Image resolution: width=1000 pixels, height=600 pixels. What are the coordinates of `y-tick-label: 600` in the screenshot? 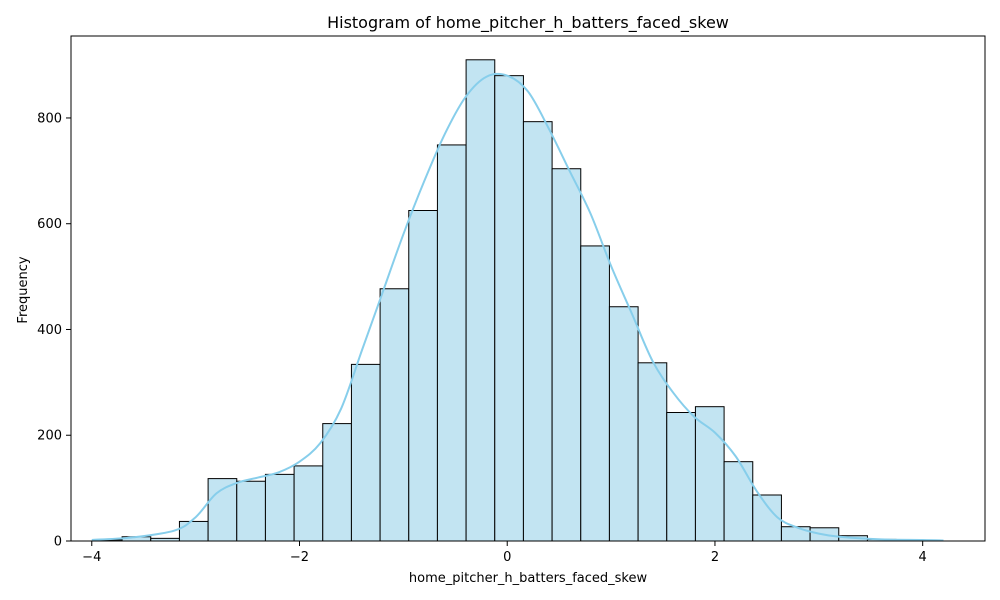 It's located at (49, 224).